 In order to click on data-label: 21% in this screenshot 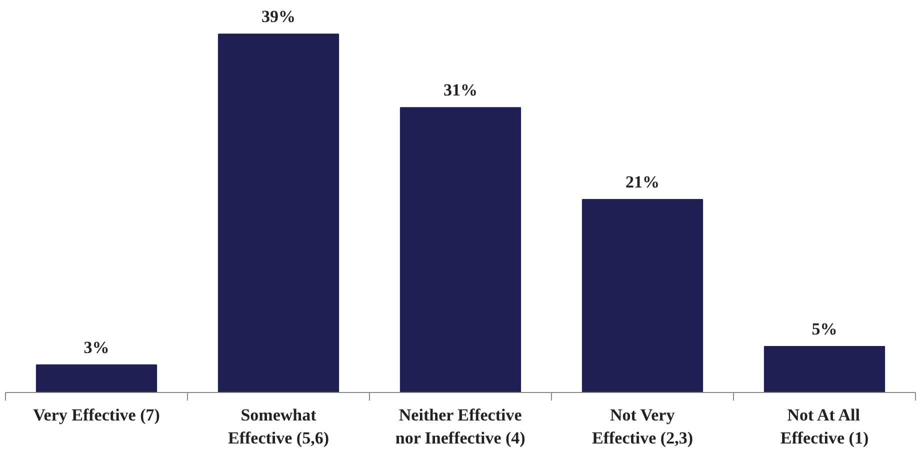, I will do `click(643, 182)`.